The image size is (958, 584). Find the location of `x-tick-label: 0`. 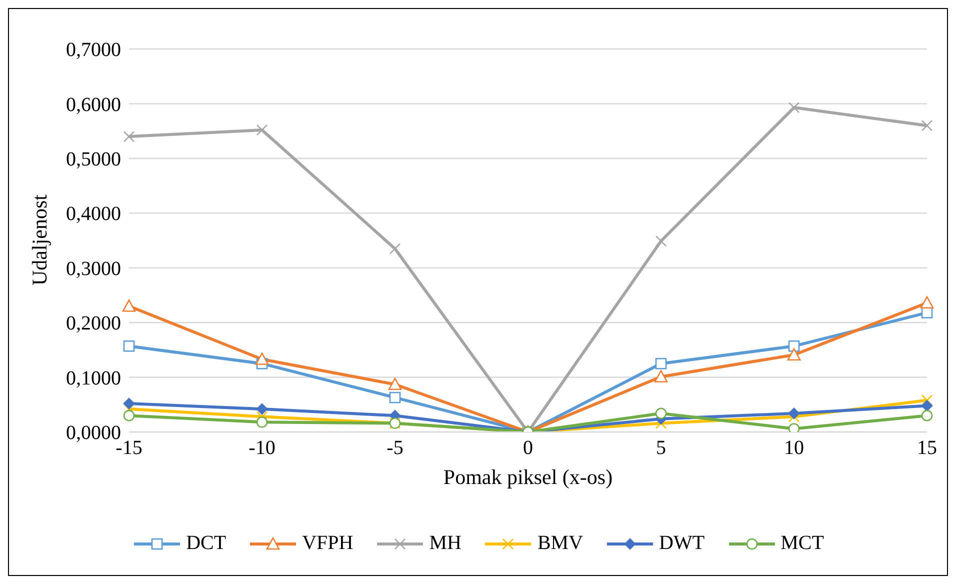

x-tick-label: 0 is located at coordinates (528, 448).